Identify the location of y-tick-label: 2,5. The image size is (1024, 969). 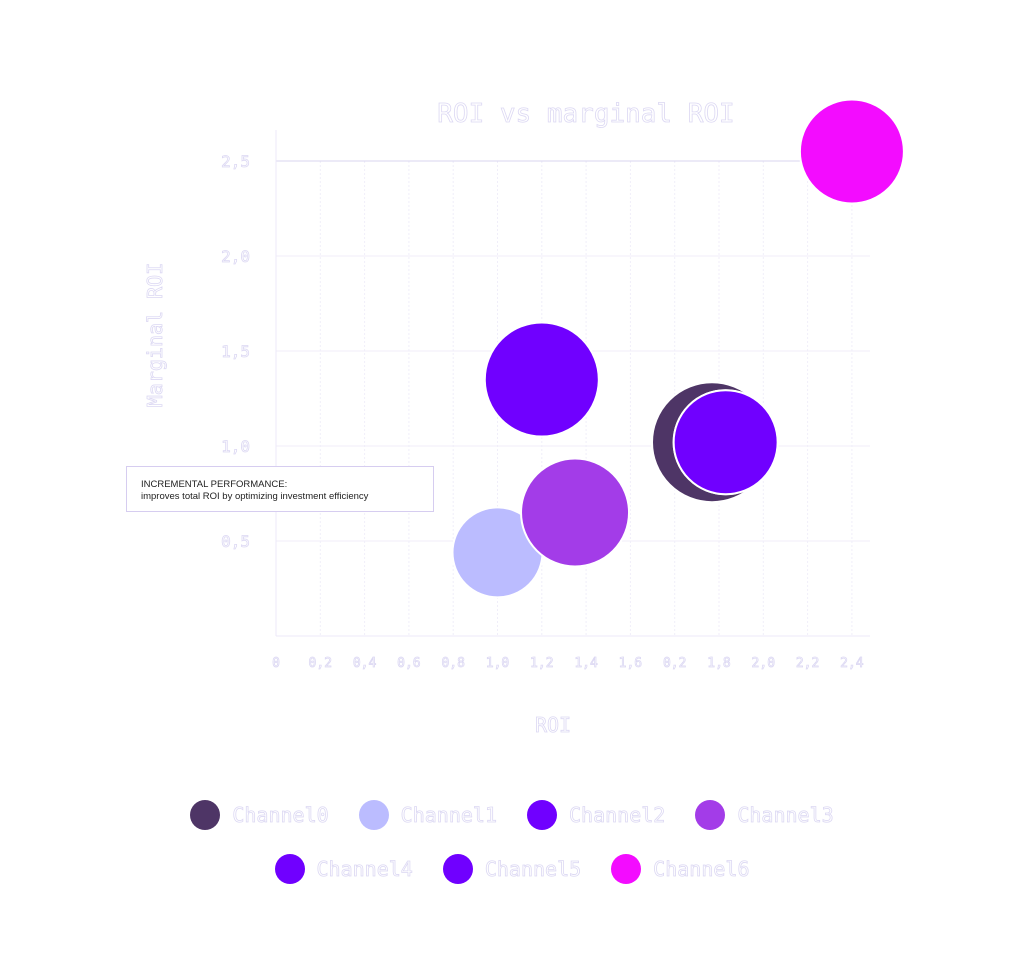
(235, 161).